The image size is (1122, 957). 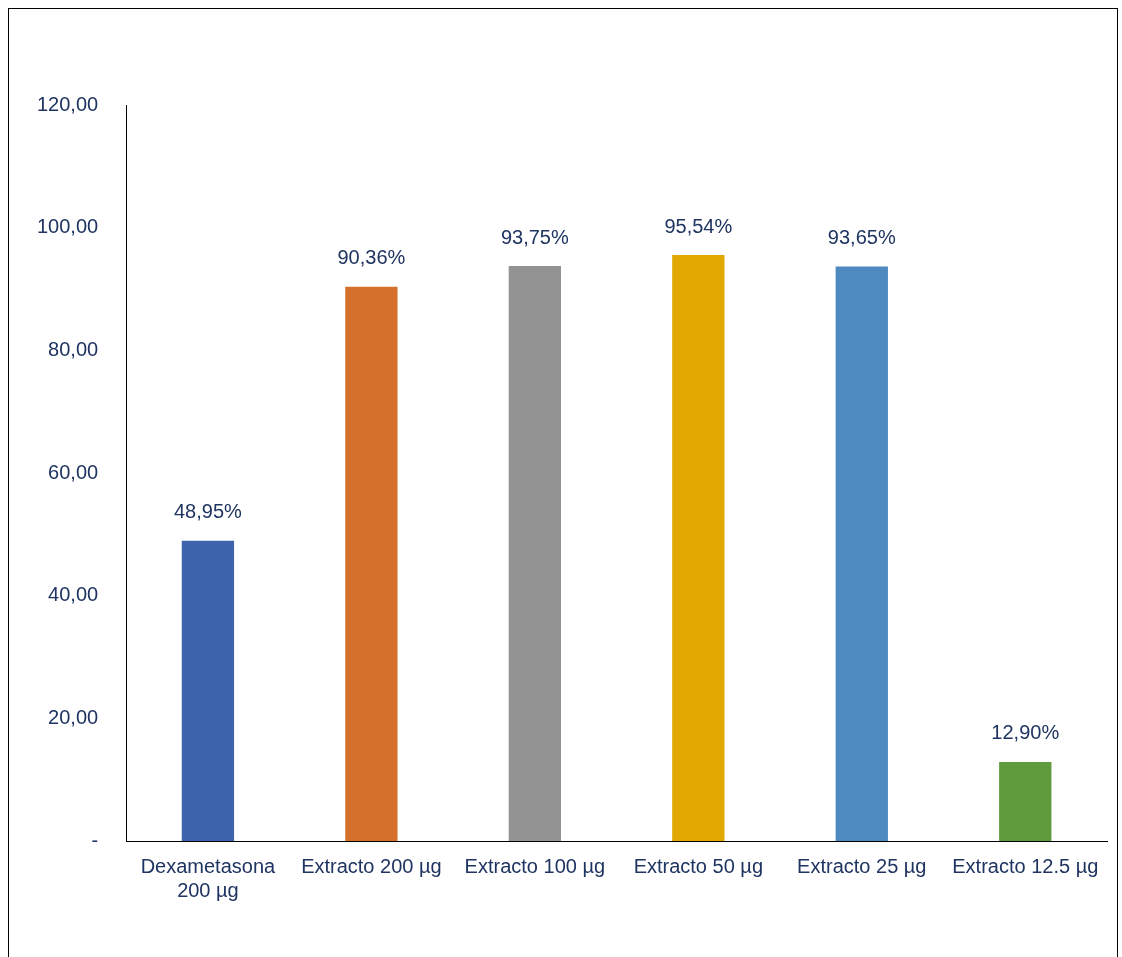 What do you see at coordinates (73, 594) in the screenshot?
I see `y-tick-label: 40,00` at bounding box center [73, 594].